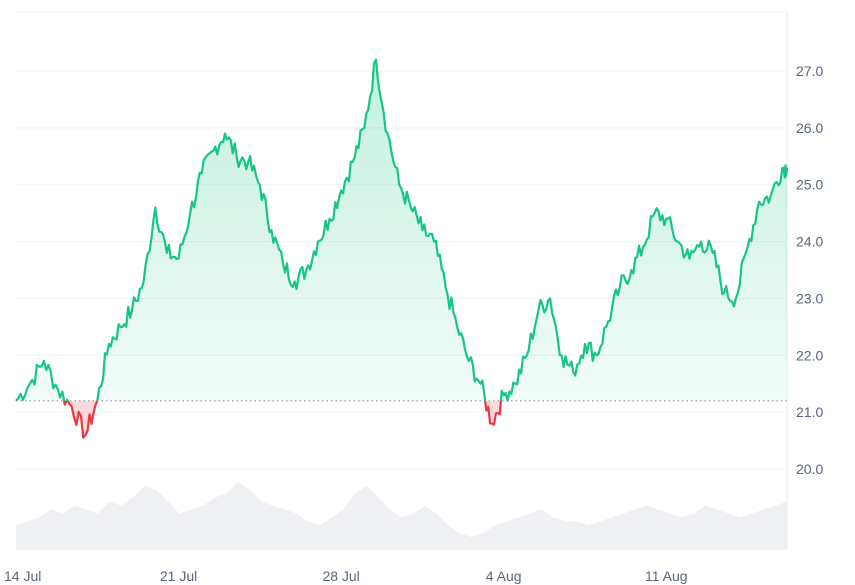 This screenshot has height=585, width=855. What do you see at coordinates (809, 71) in the screenshot?
I see `y-tick-label: 27.0` at bounding box center [809, 71].